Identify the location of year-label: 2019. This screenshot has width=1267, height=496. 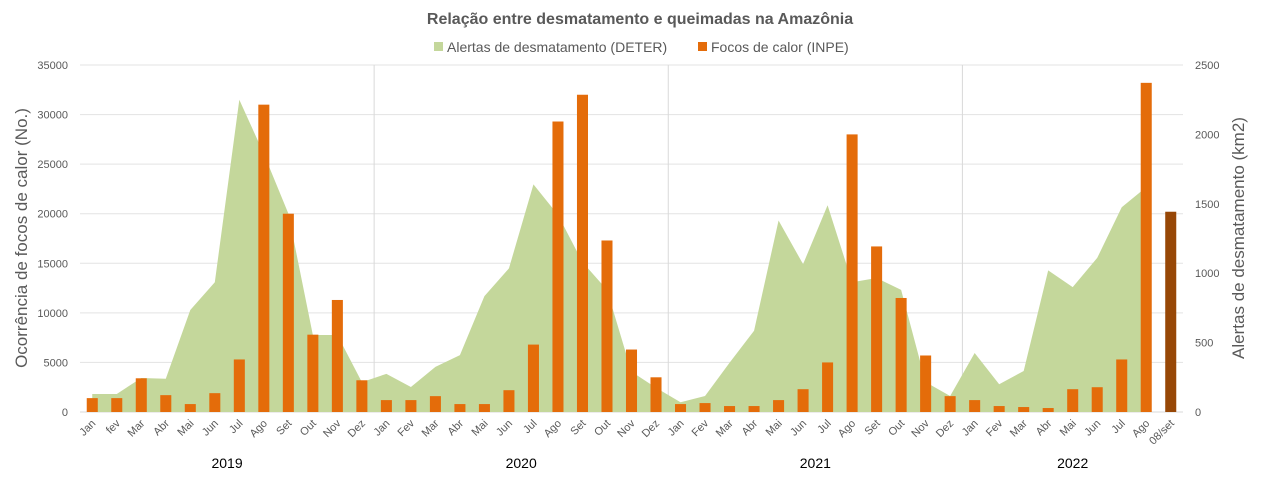
(226, 463).